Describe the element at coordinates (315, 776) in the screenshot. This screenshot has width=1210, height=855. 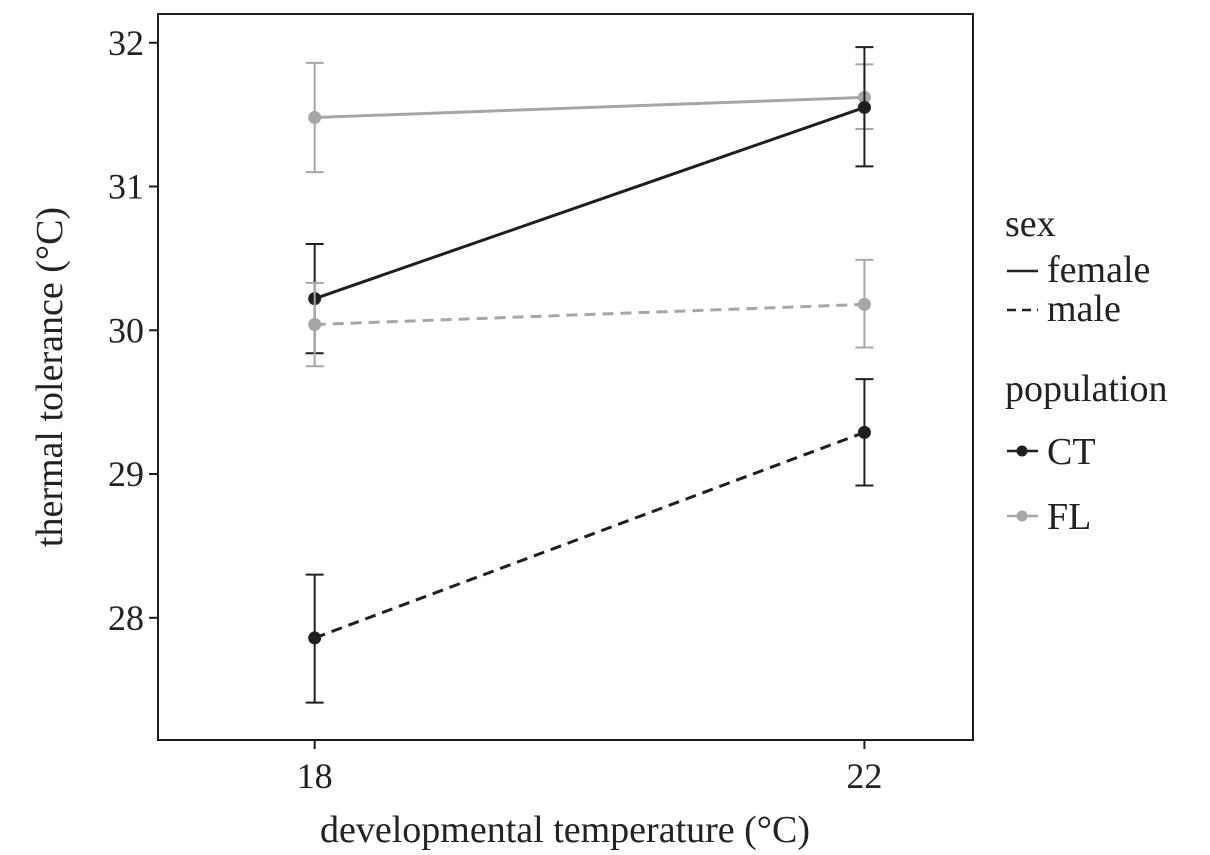
I see `x-tick-label-18: 18` at that location.